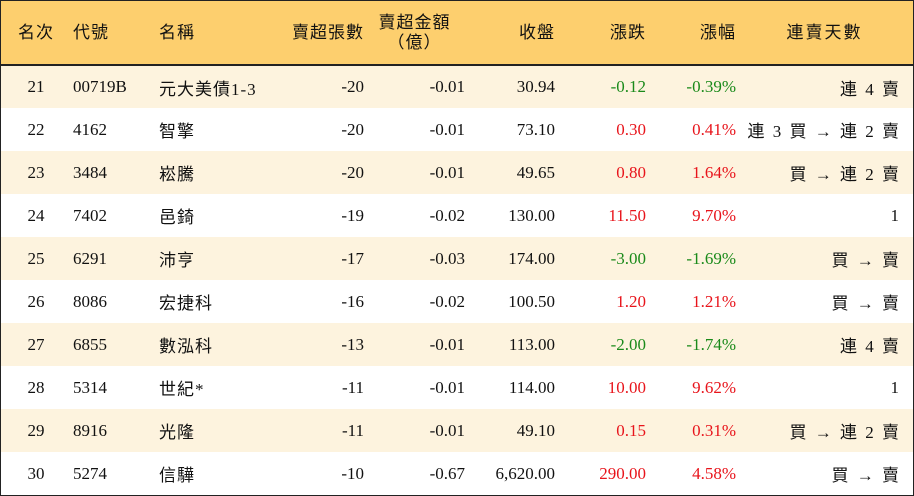 The width and height of the screenshot is (914, 496). I want to click on cell-close: 49.10, so click(535, 430).